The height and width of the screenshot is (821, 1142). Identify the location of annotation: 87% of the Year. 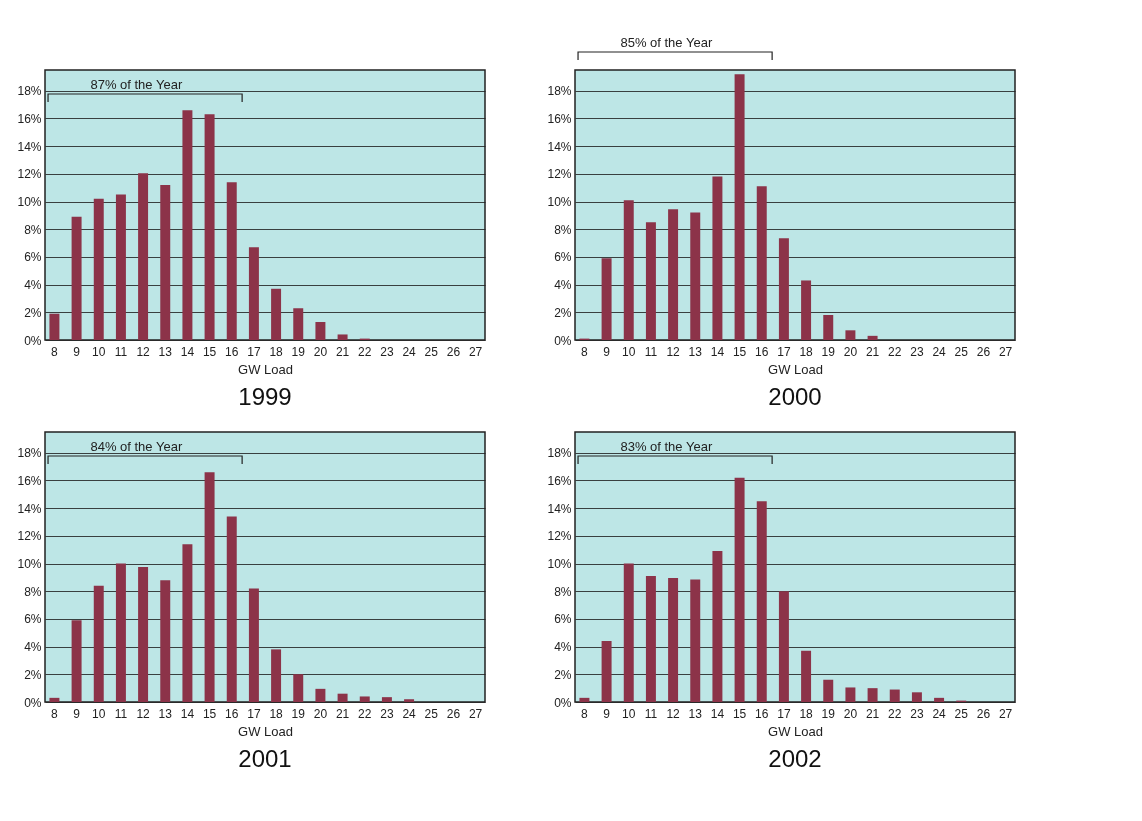
(136, 84).